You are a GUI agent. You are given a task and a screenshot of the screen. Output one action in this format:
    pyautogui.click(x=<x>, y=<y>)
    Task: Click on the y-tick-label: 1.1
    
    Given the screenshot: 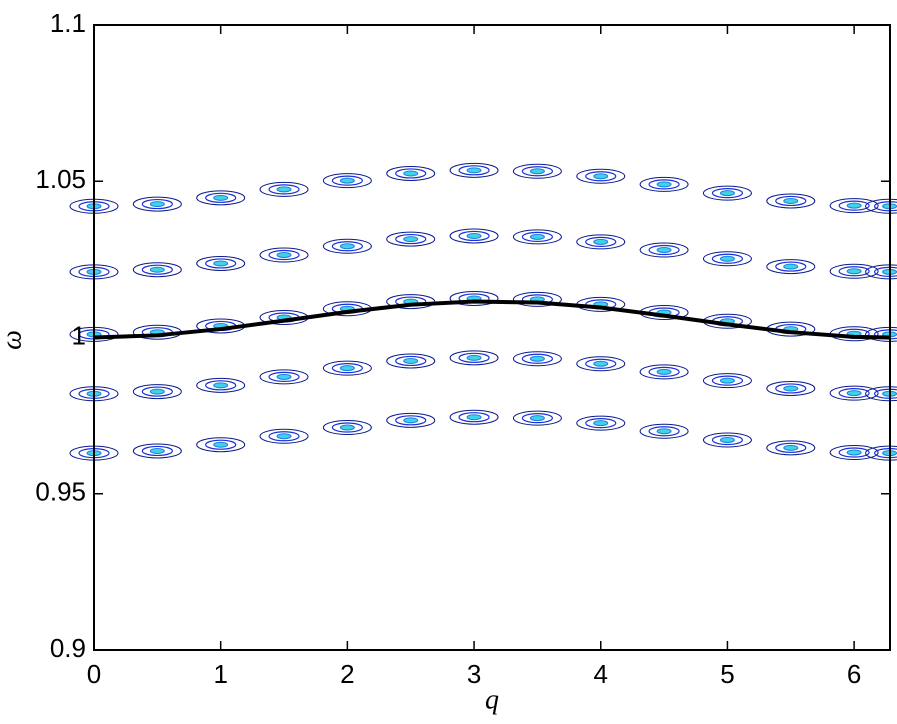 What is the action you would take?
    pyautogui.click(x=68, y=23)
    